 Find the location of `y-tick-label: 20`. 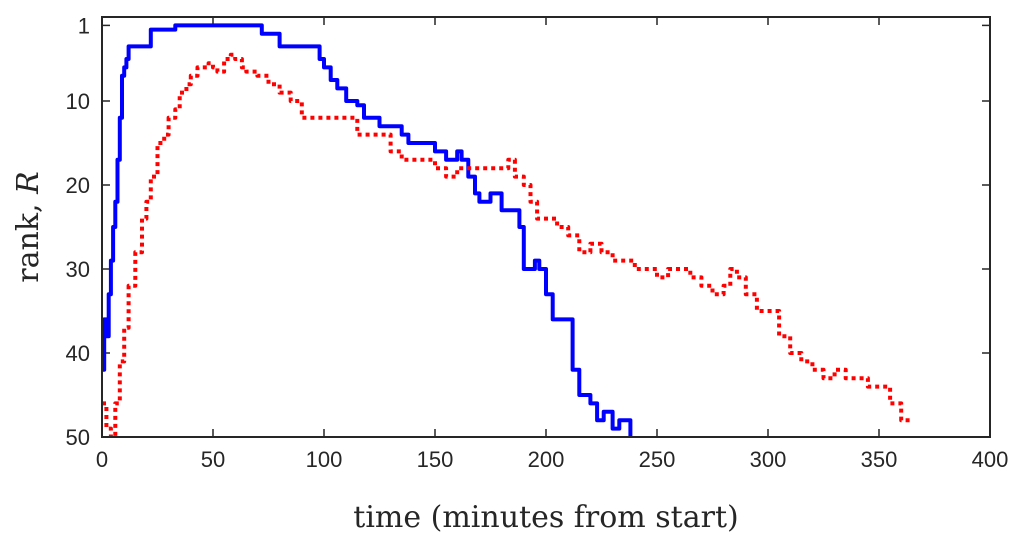

y-tick-label: 20 is located at coordinates (78, 185).